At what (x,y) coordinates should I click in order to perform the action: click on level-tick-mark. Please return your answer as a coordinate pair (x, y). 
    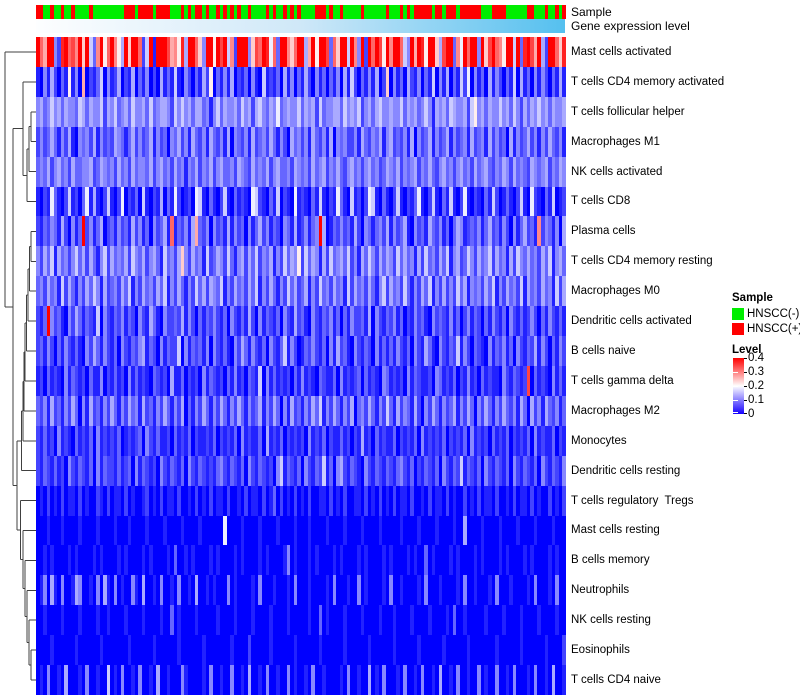
    Looking at the image, I should click on (735, 400).